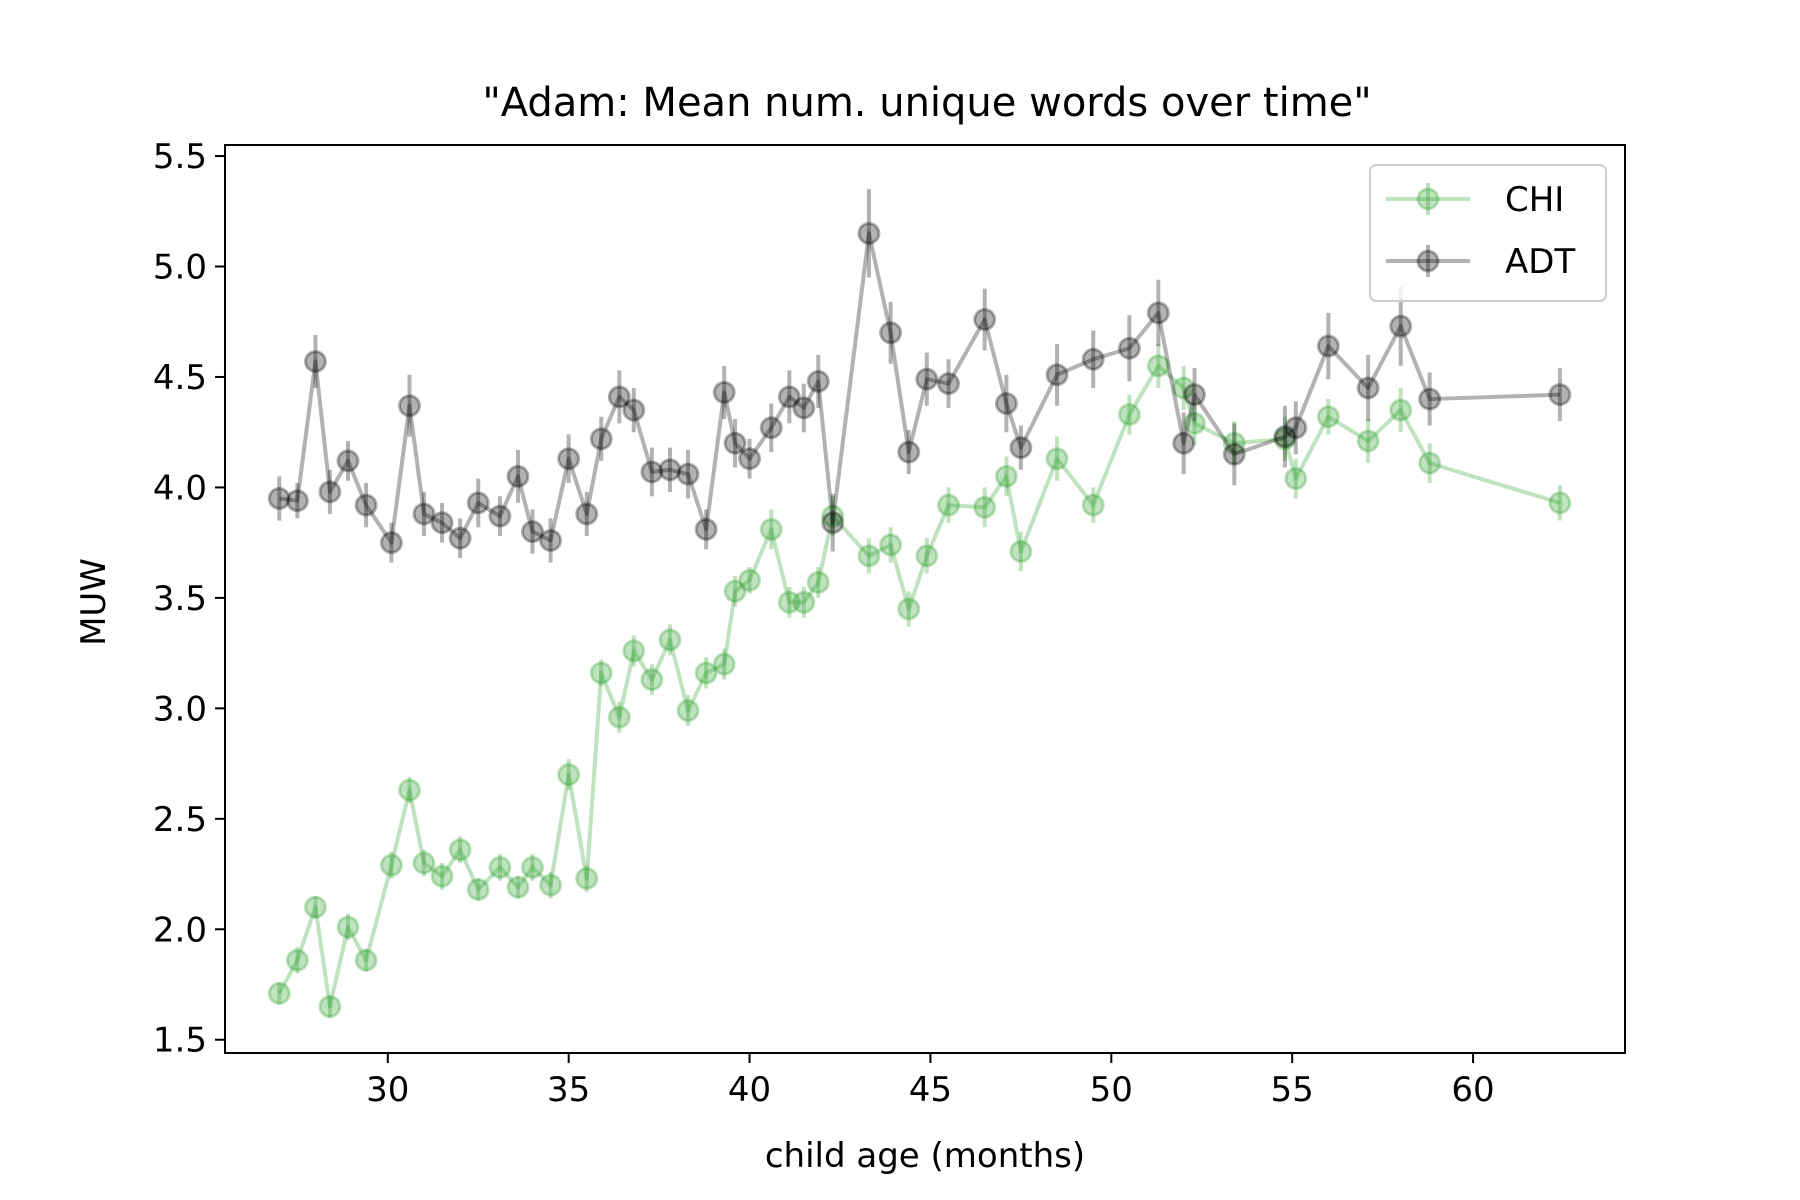 This screenshot has width=1800, height=1200. I want to click on x-tick-label: 40, so click(749, 1090).